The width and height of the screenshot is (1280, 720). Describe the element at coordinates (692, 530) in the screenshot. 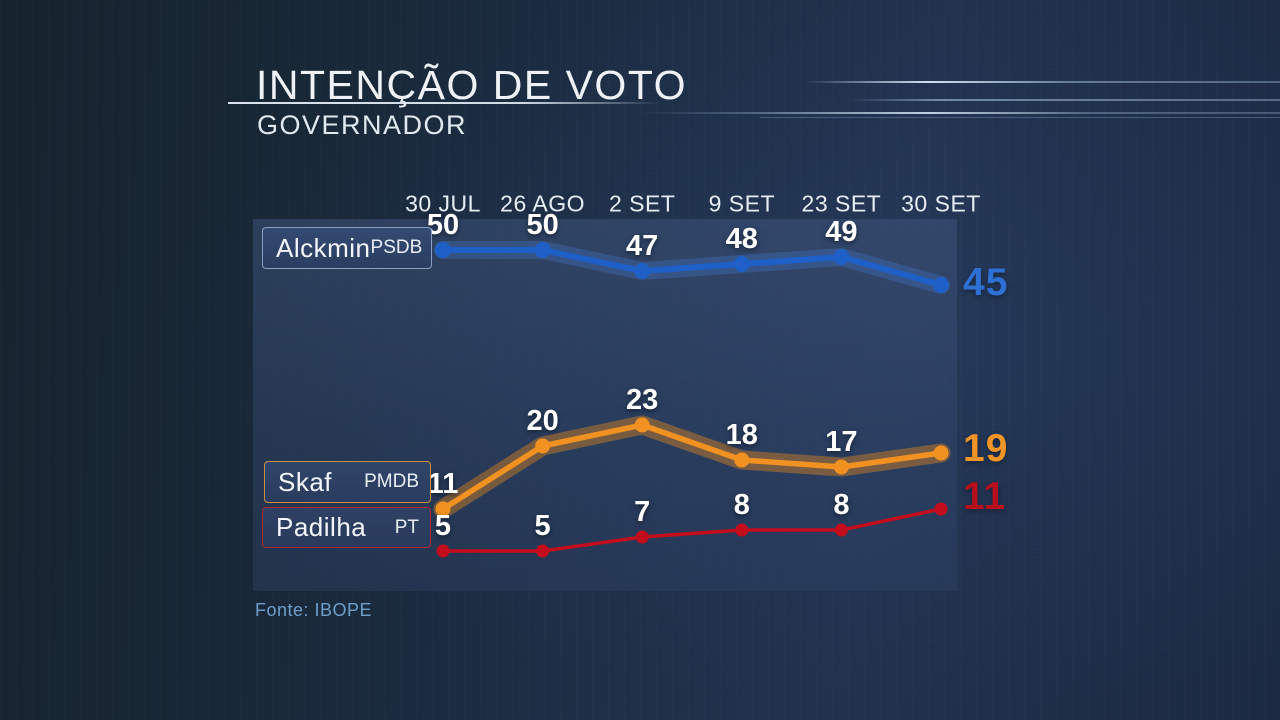

I see `series-line-padilha` at that location.